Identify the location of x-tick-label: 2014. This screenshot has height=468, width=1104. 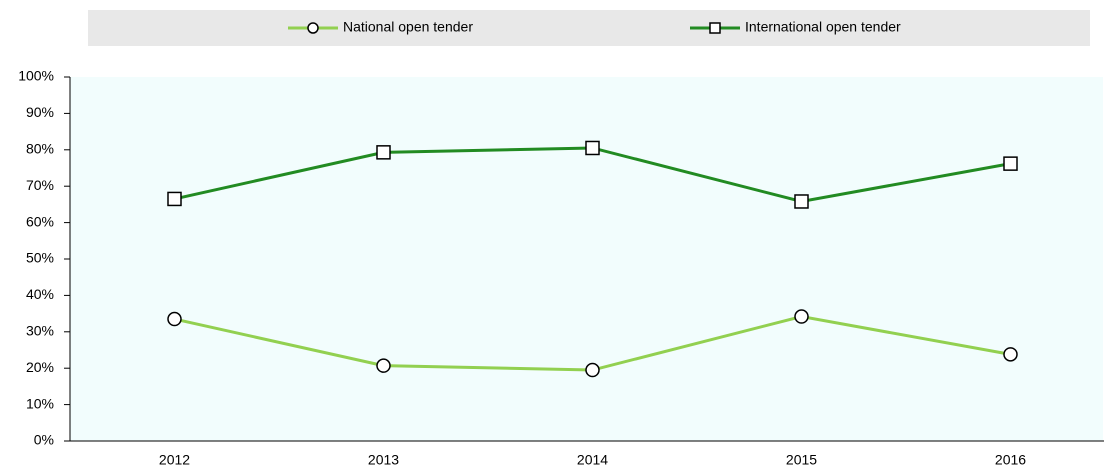
(592, 460).